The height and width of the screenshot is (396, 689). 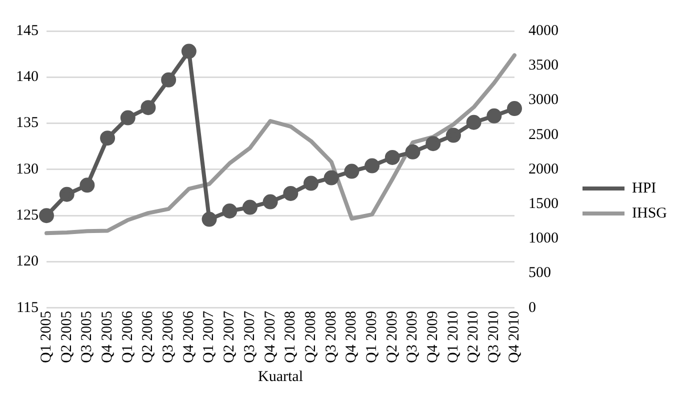 What do you see at coordinates (543, 204) in the screenshot?
I see `y2-tick-label: 1500` at bounding box center [543, 204].